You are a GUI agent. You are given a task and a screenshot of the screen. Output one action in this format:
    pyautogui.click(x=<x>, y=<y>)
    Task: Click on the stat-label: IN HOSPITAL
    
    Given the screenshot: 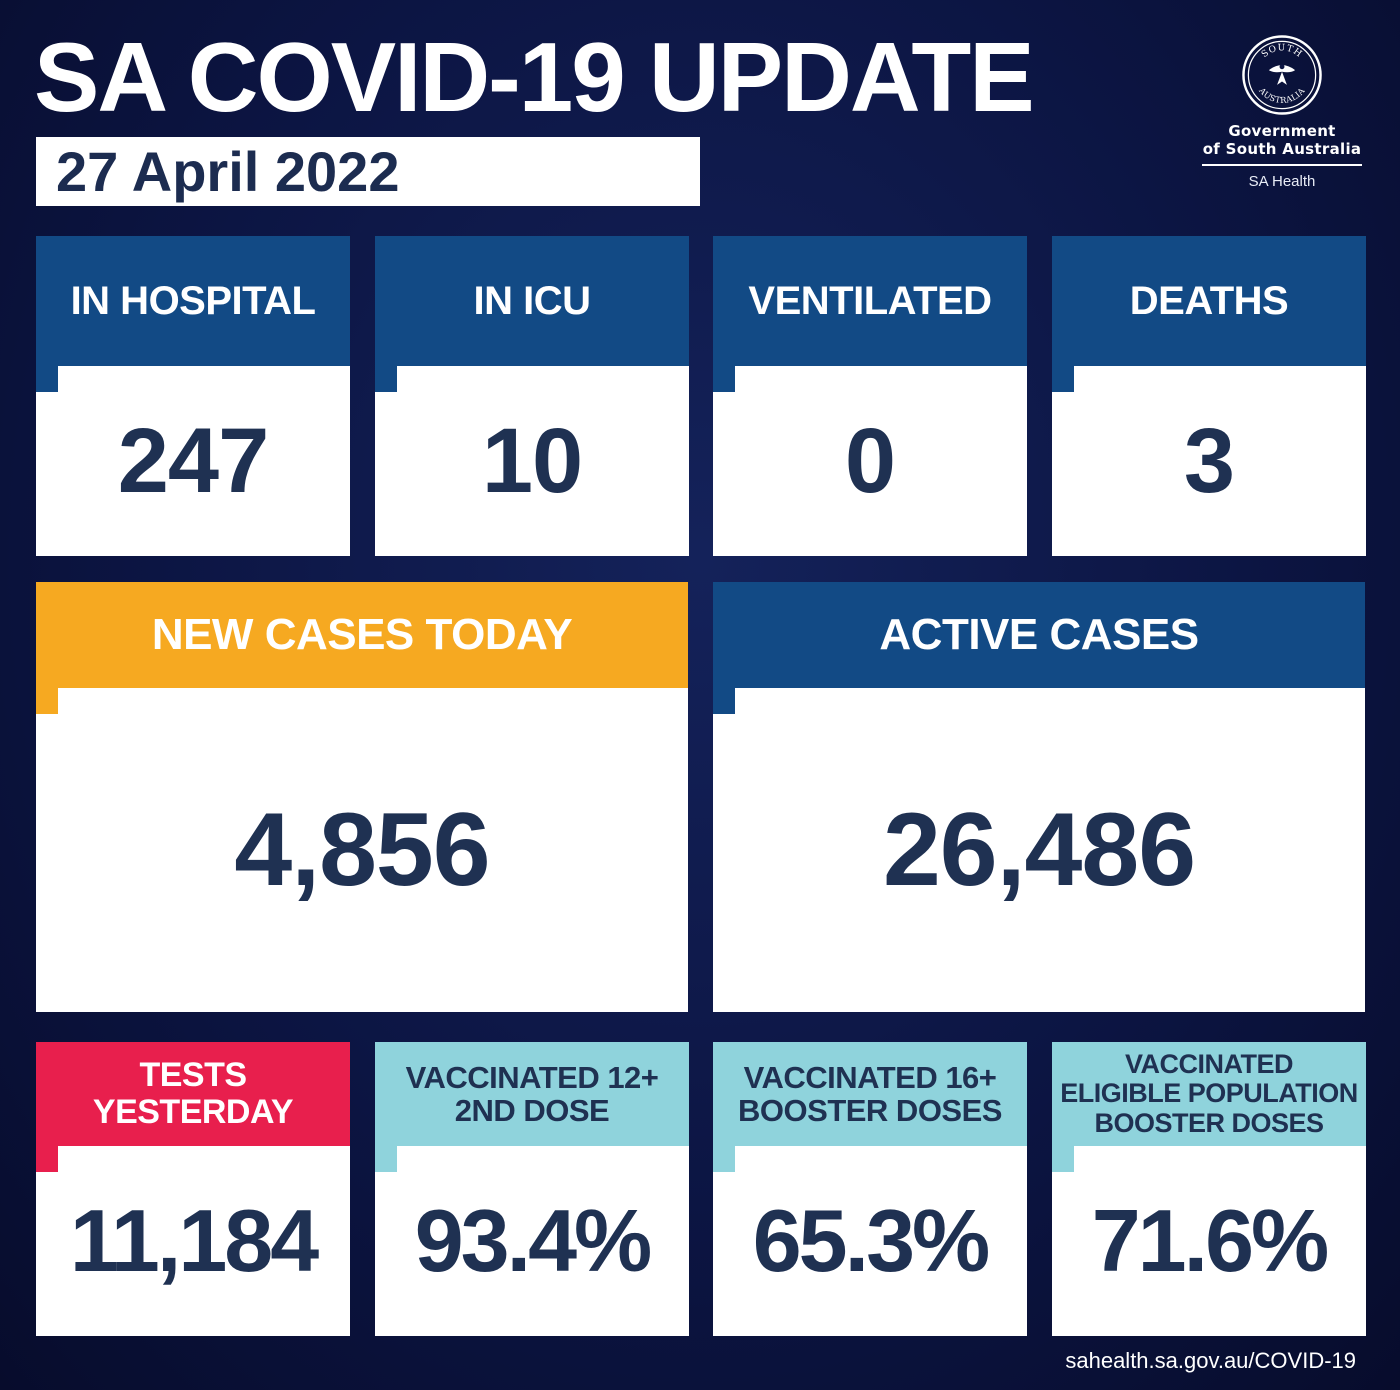 What is the action you would take?
    pyautogui.click(x=193, y=314)
    